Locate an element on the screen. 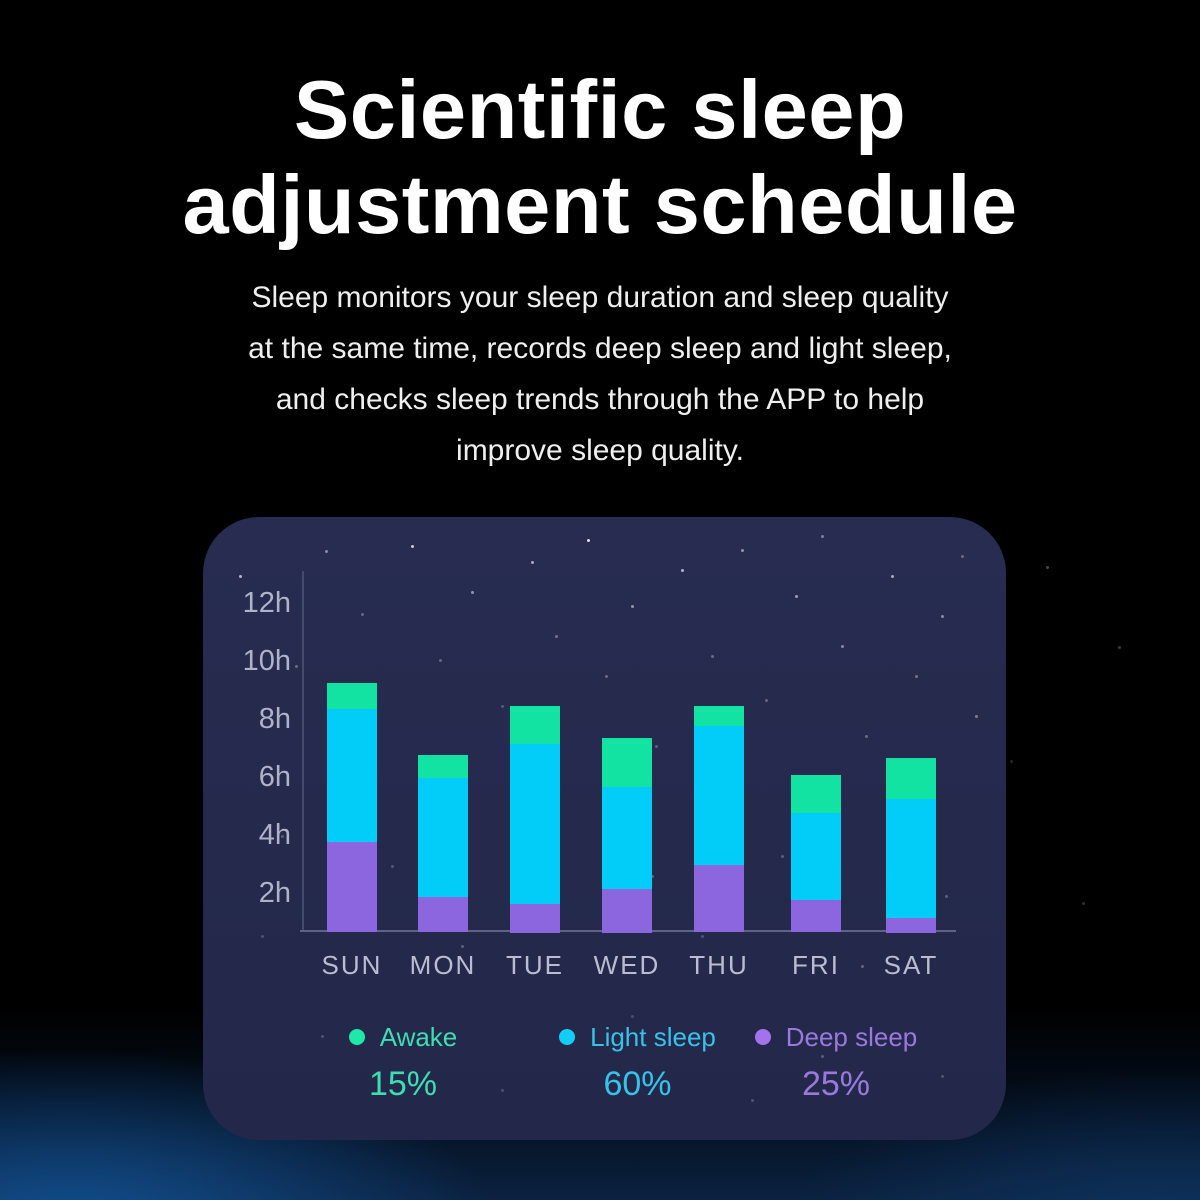 This screenshot has width=1200, height=1200. segment-awake-sat is located at coordinates (911, 778).